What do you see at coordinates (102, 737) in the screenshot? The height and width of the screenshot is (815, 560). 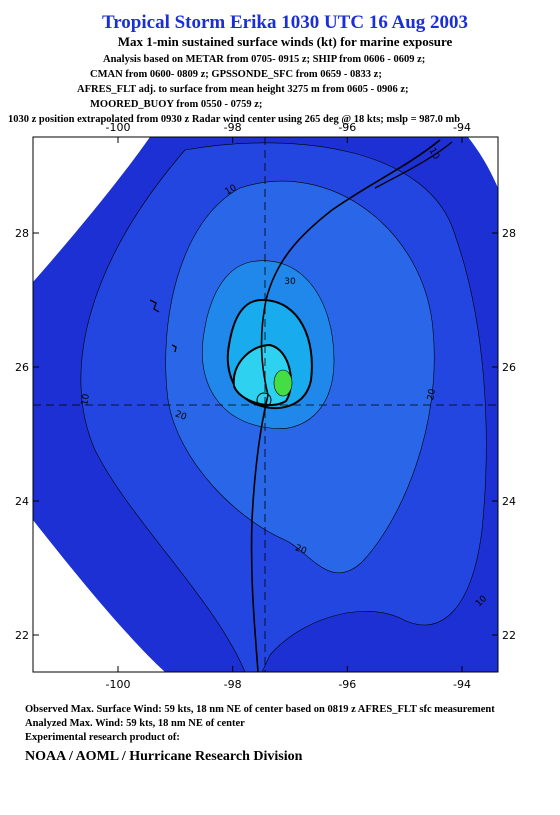 I see `footer-line: Experimental research product of:` at bounding box center [102, 737].